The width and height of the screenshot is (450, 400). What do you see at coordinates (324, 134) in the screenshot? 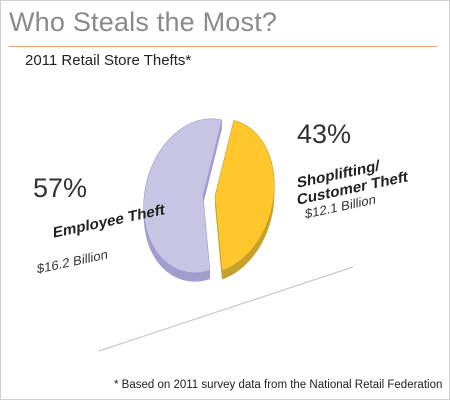
I see `shoplifting-percent-label: 43%` at bounding box center [324, 134].